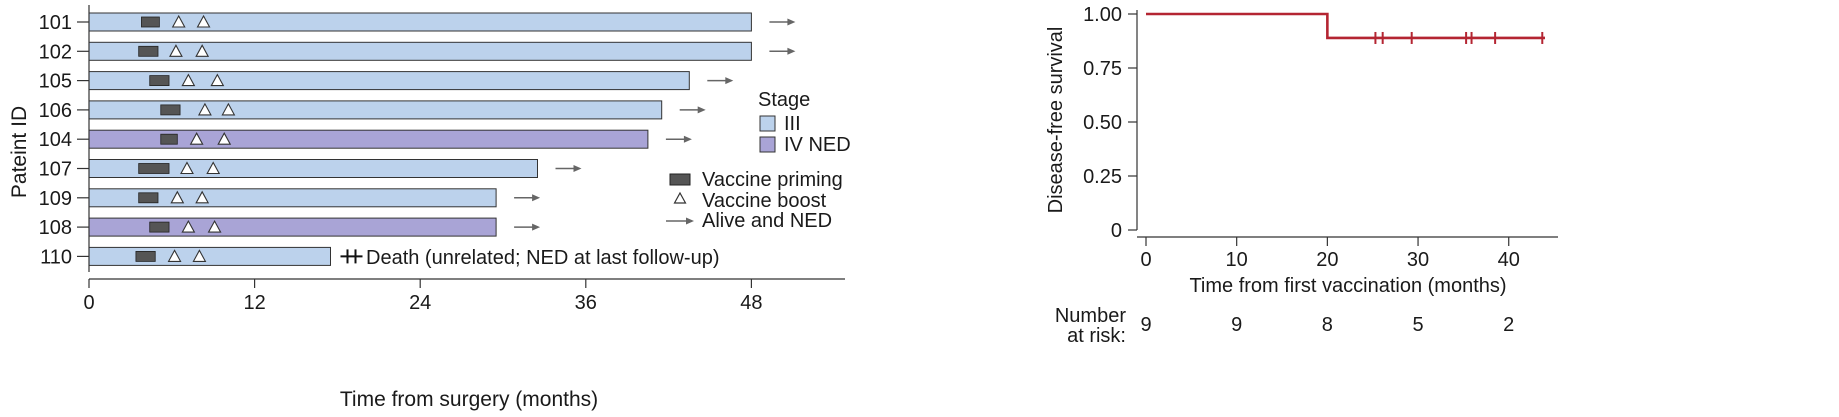 Image resolution: width=1839 pixels, height=417 pixels. What do you see at coordinates (55, 111) in the screenshot?
I see `patient-id-label: 106` at bounding box center [55, 111].